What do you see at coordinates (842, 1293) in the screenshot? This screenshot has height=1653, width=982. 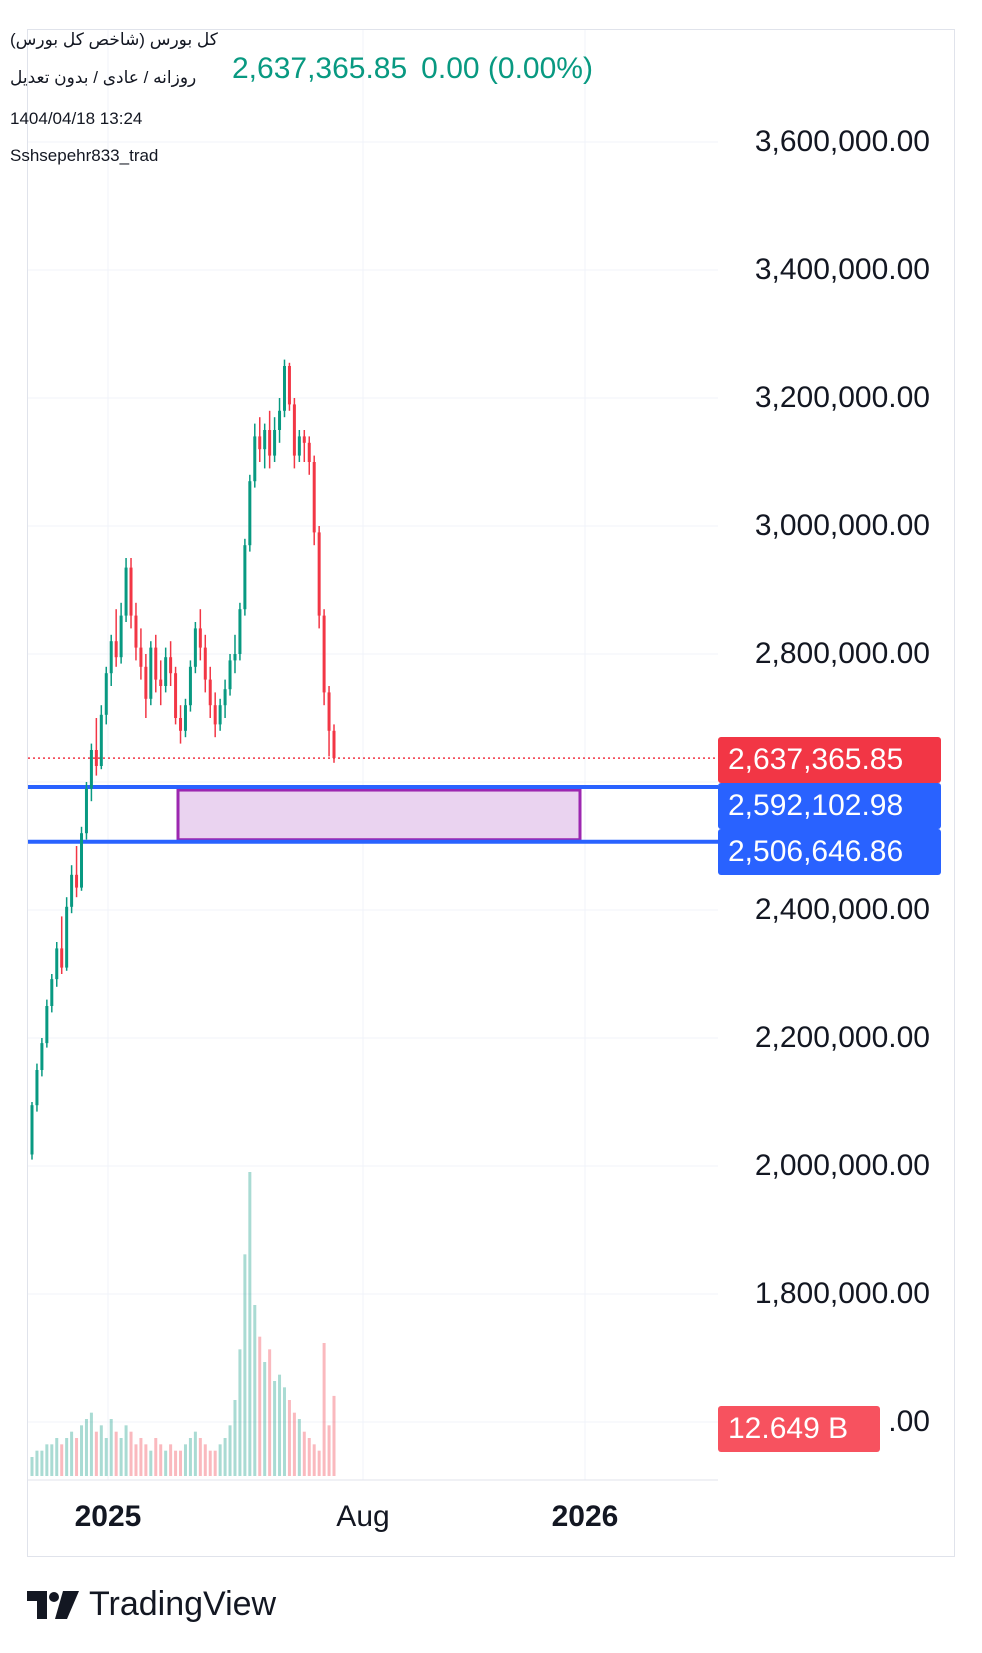 I see `y-tick-label: 1,800,000.00` at bounding box center [842, 1293].